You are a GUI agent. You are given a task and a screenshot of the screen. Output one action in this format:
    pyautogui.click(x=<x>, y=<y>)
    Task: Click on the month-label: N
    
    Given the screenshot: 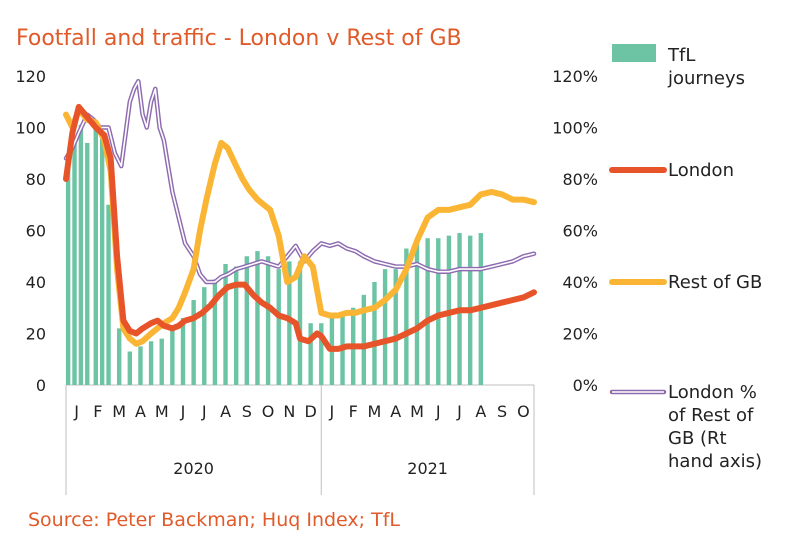 What is the action you would take?
    pyautogui.click(x=289, y=411)
    